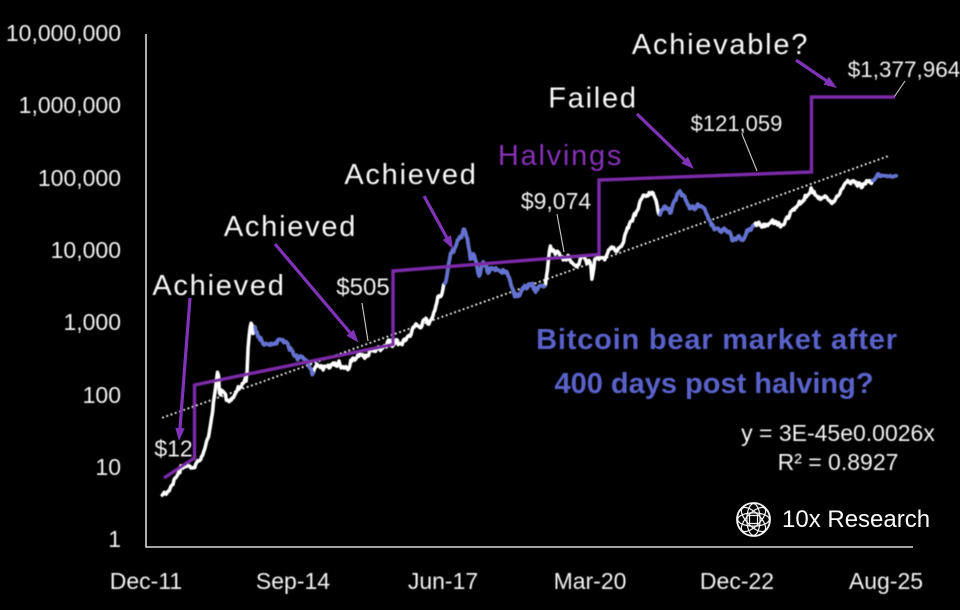 Image resolution: width=960 pixels, height=610 pixels. What do you see at coordinates (720, 45) in the screenshot?
I see `svg-text: Achievable?` at bounding box center [720, 45].